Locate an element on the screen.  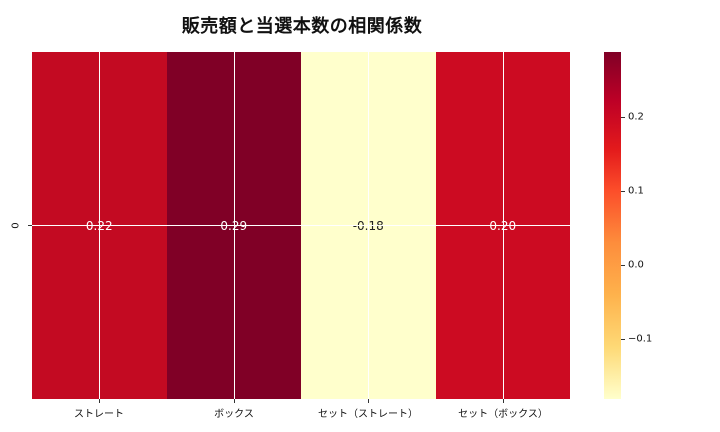
colorbar-tick-label: 0.0 is located at coordinates (636, 265).